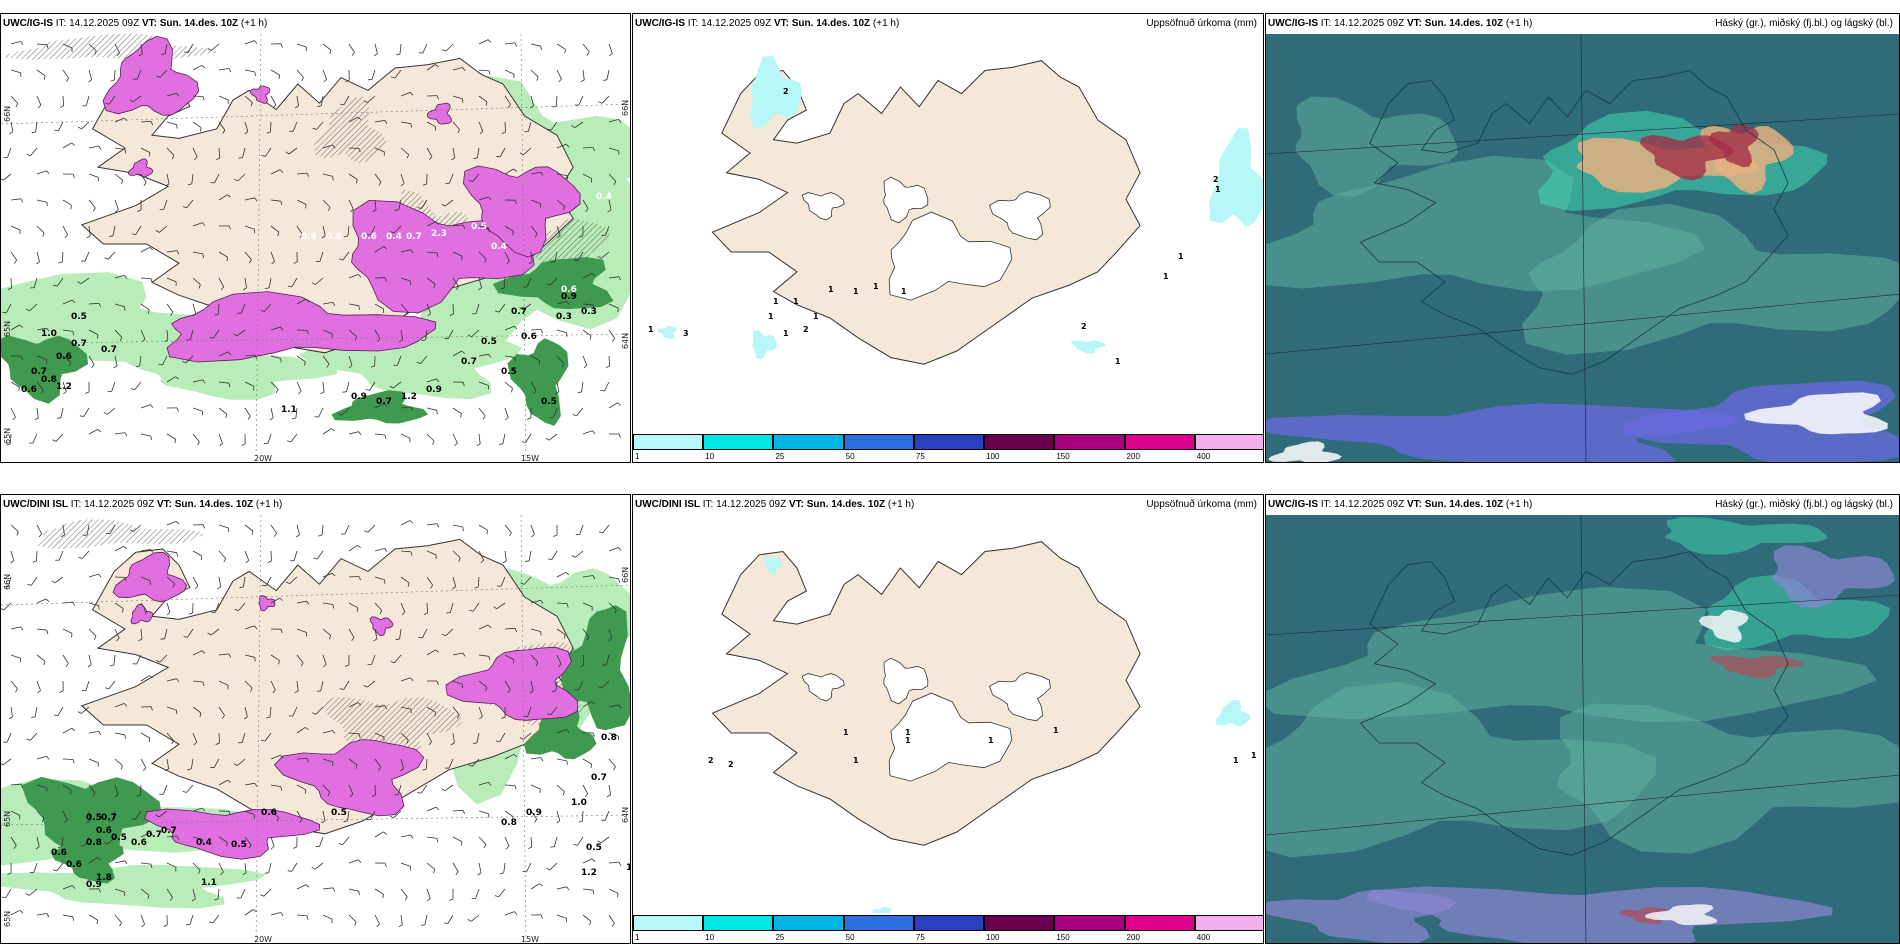  What do you see at coordinates (948, 928) in the screenshot?
I see `precip-color-scale: 1 10 25 50 75 100 150 200 400` at bounding box center [948, 928].